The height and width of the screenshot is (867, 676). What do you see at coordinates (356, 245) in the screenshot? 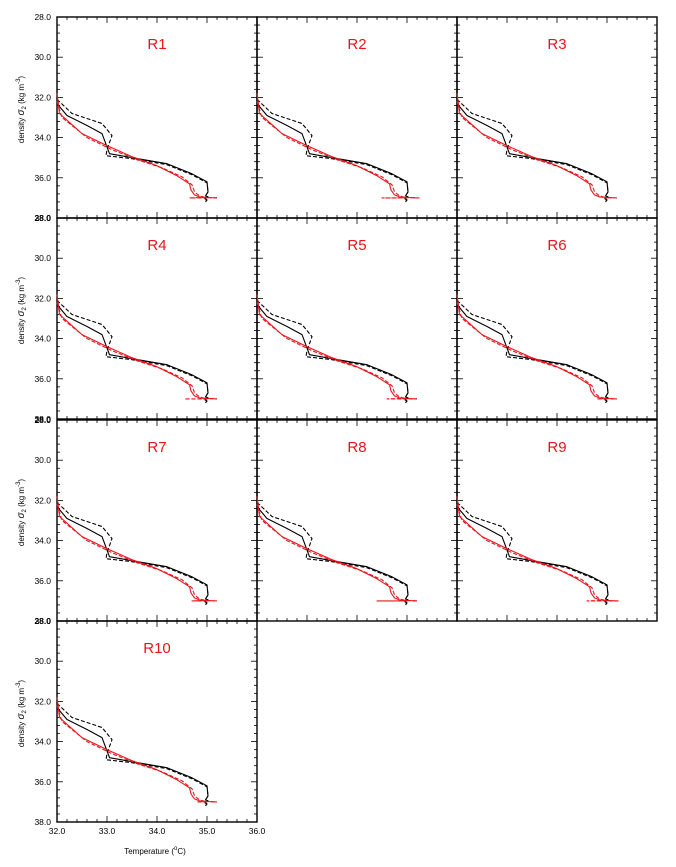
I see `panel-title: R5` at bounding box center [356, 245].